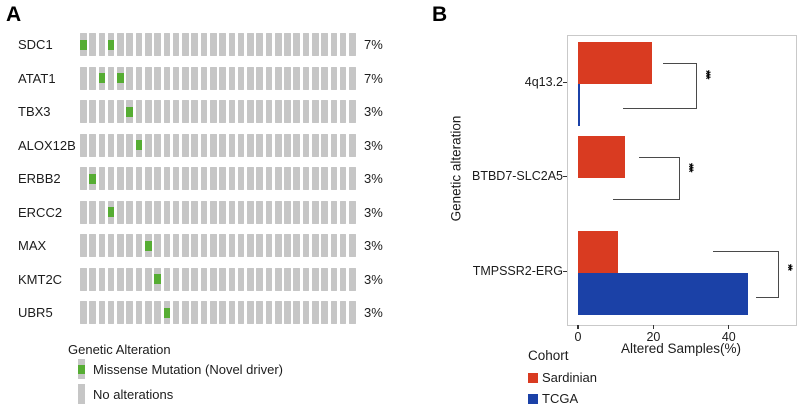 This screenshot has height=406, width=797. I want to click on oncoprint-legend-title: Genetic Alteration, so click(119, 349).